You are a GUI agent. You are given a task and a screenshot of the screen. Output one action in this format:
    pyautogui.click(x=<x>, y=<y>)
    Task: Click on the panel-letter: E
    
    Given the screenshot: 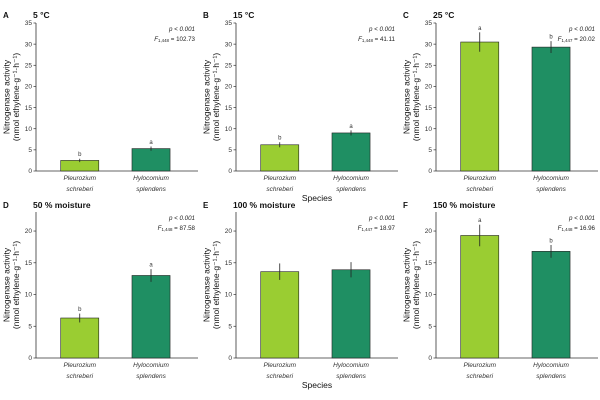 What is the action you would take?
    pyautogui.click(x=206, y=205)
    